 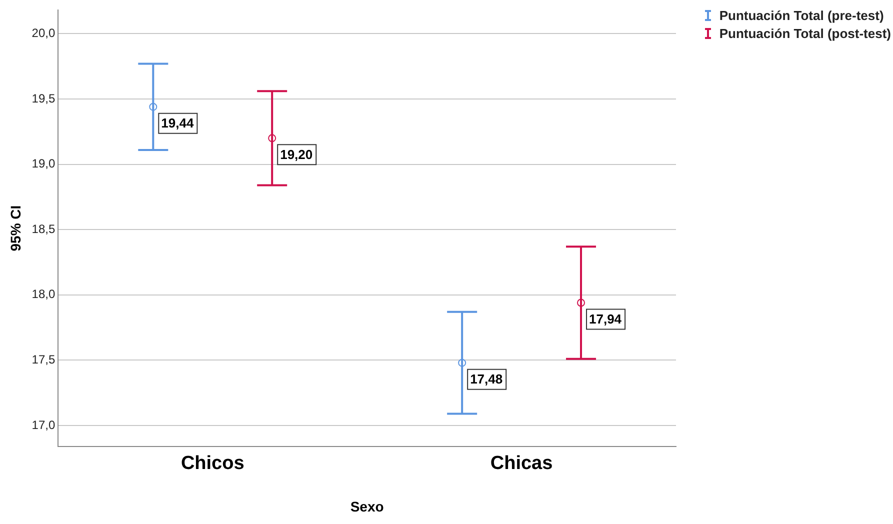 I want to click on data-label: 17,94, so click(x=605, y=318).